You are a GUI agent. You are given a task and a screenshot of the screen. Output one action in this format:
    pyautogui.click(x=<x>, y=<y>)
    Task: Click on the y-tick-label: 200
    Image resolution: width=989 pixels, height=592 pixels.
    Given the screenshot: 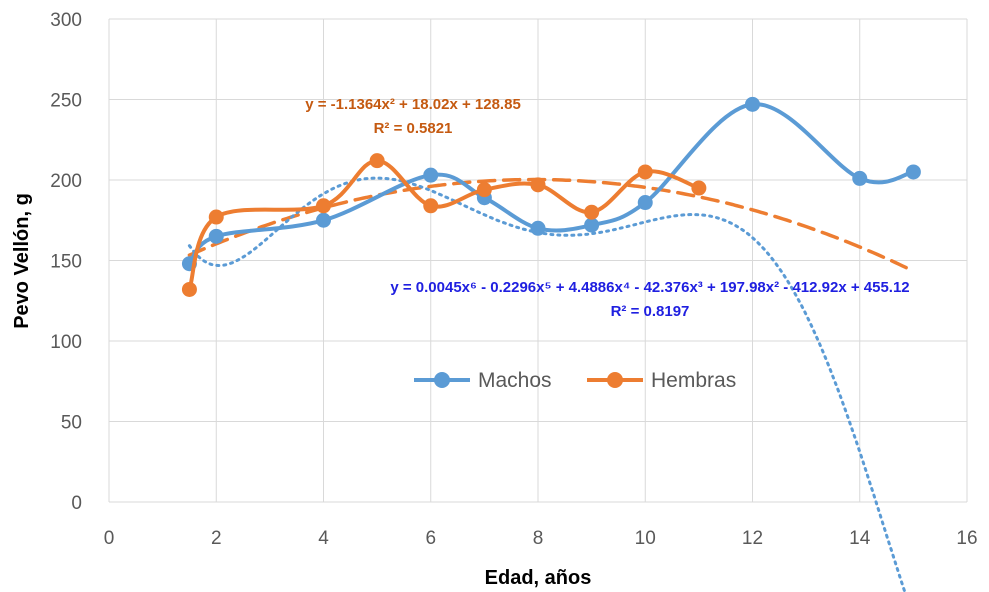 What is the action you would take?
    pyautogui.click(x=66, y=181)
    